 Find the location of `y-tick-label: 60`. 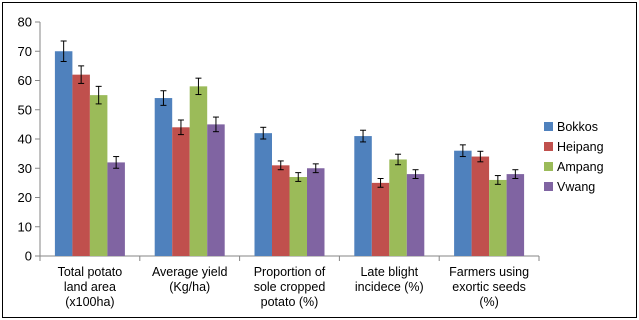

y-tick-label: 60 is located at coordinates (25, 80).